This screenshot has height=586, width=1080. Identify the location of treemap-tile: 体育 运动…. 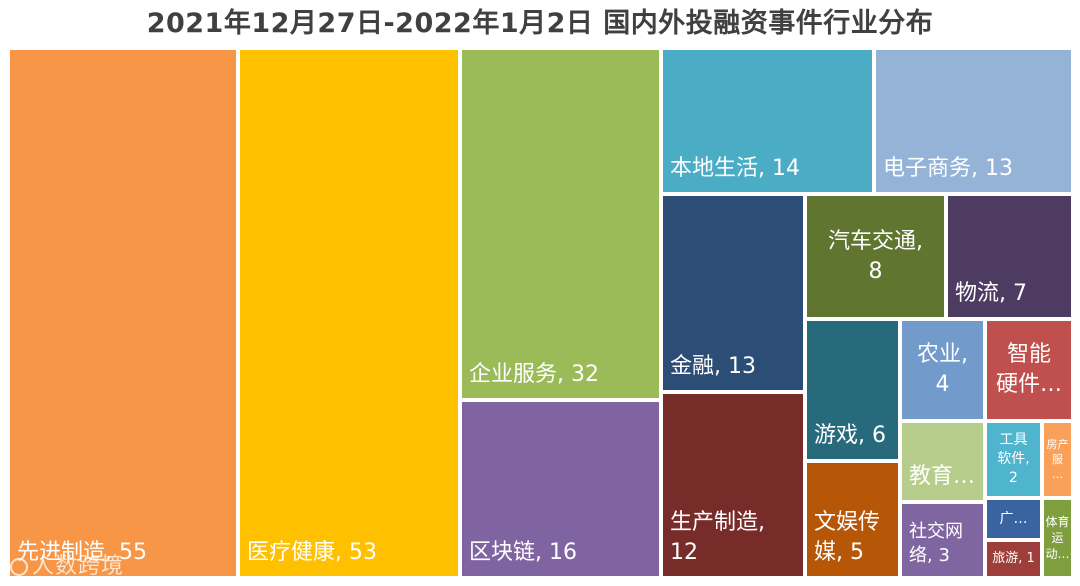
(1057, 538).